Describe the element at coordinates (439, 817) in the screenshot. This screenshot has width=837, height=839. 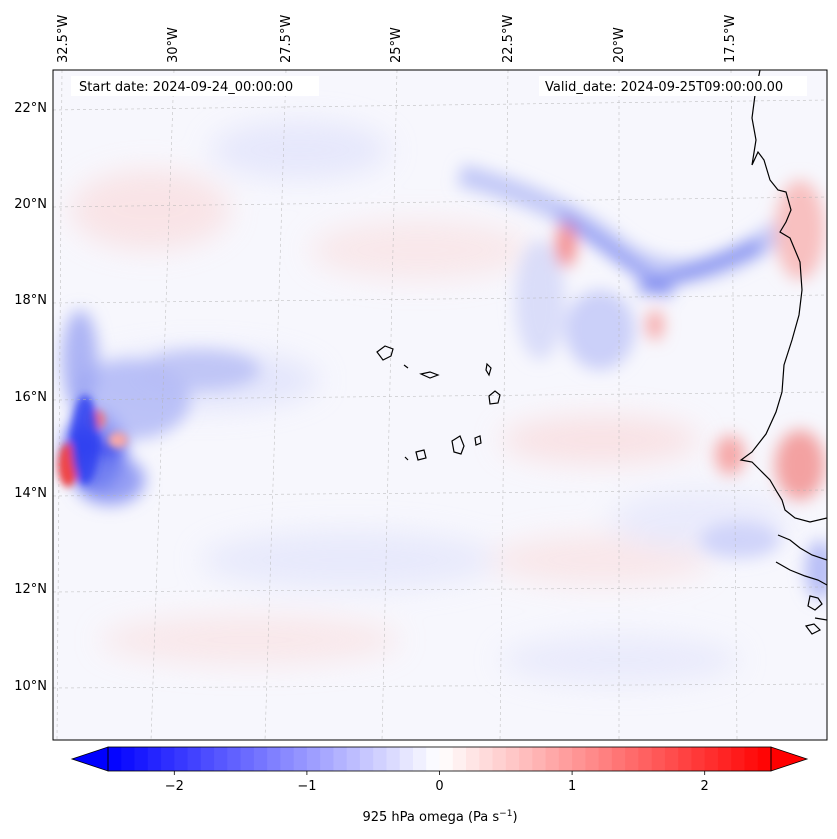
I see `colorbar-label: 925 hPa omega (Pa s−1)` at that location.